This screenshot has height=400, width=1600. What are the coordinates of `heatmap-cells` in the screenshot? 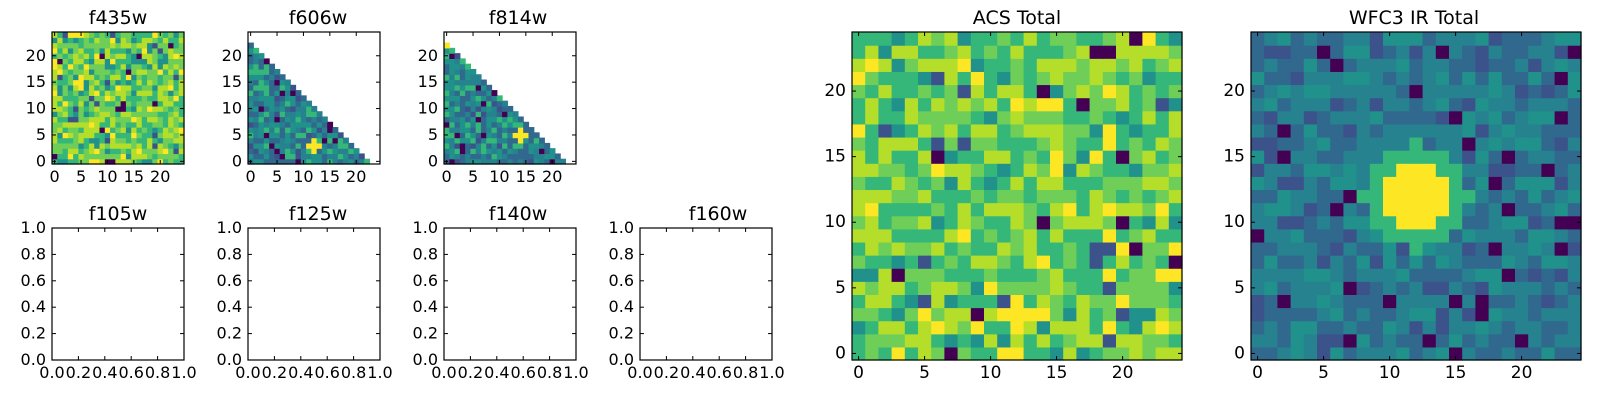 It's located at (505, 103).